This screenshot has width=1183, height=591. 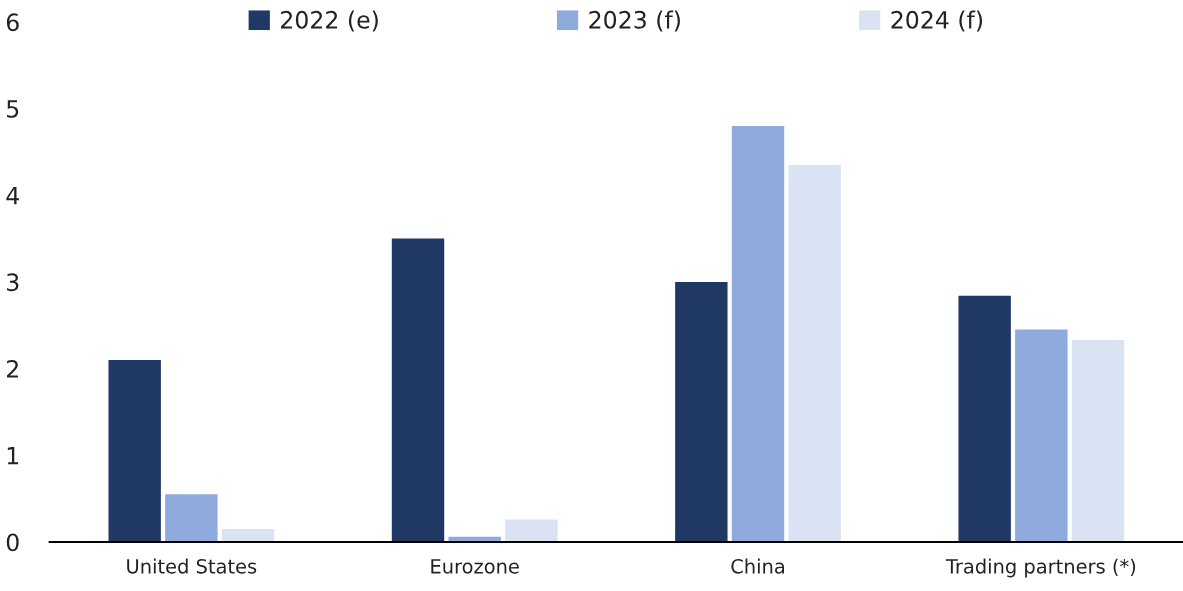 I want to click on x-tick-label: United States, so click(x=192, y=566).